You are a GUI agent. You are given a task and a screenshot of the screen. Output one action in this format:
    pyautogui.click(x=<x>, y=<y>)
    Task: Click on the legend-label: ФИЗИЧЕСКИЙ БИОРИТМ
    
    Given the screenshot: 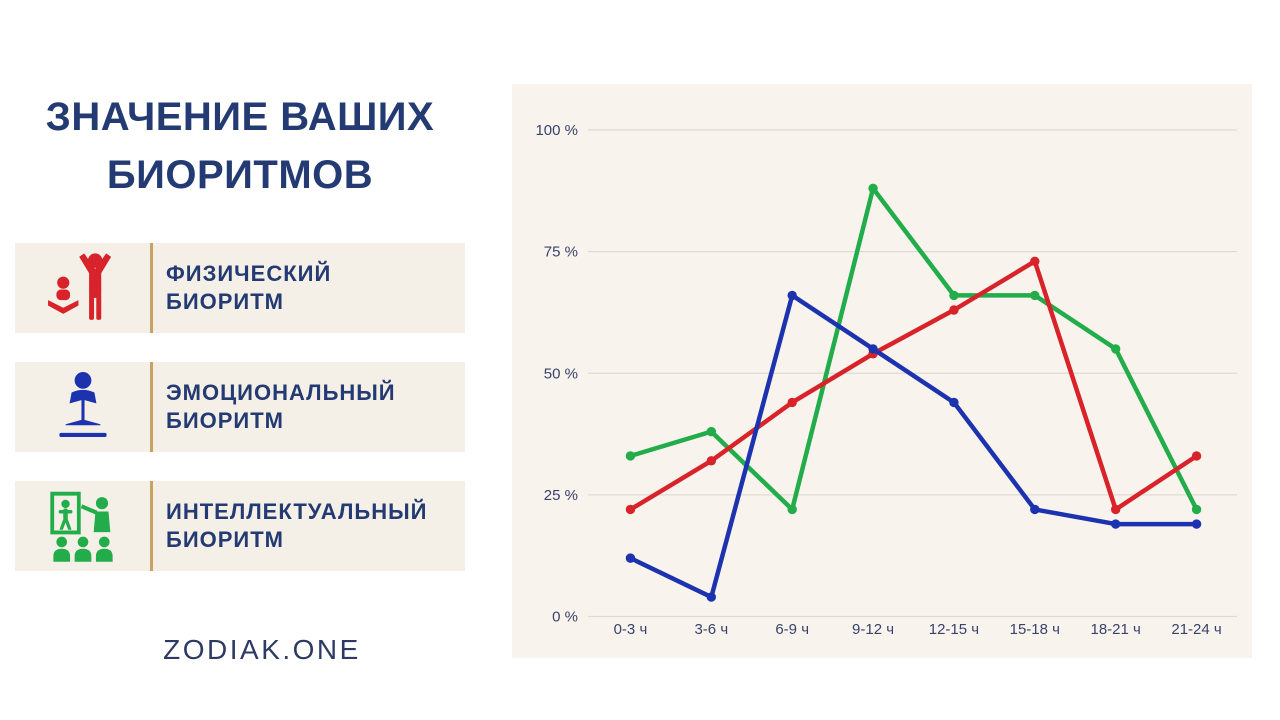 What is the action you would take?
    pyautogui.click(x=309, y=288)
    